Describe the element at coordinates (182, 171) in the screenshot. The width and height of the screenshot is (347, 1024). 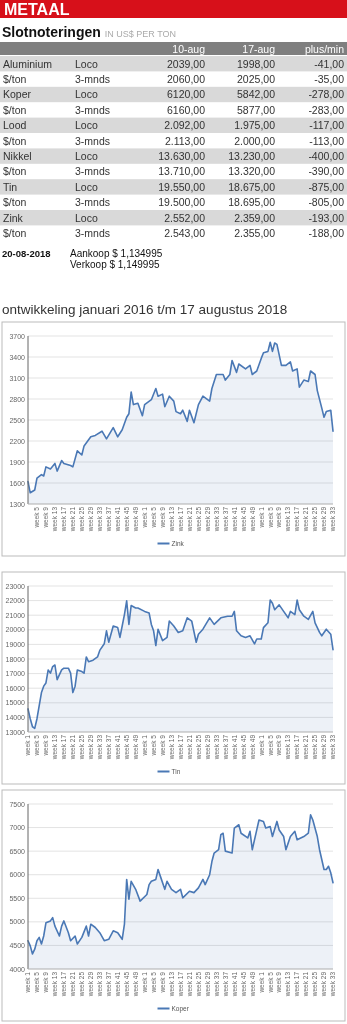
I see `text: 13.710,00` at that location.